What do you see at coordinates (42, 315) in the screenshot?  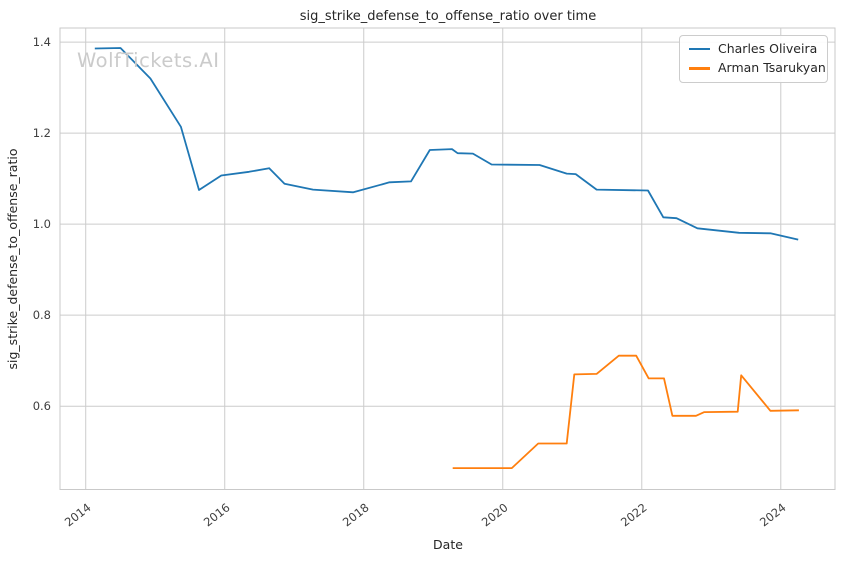 I see `y-tick-label: 0.8` at bounding box center [42, 315].